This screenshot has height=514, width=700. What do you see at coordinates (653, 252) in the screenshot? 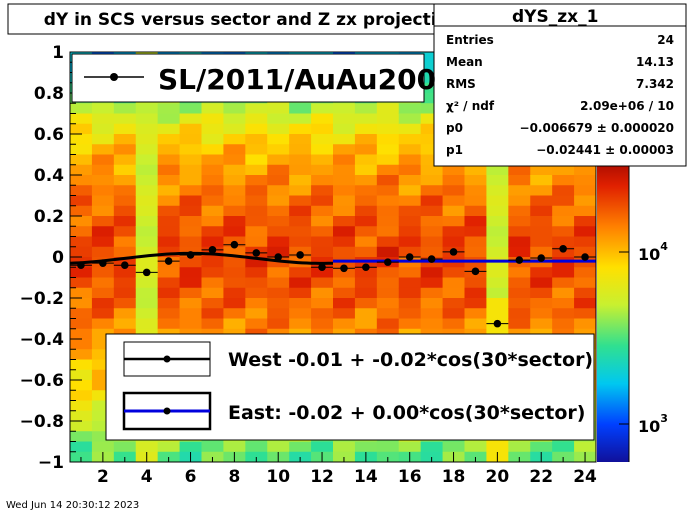
I see `z-tick-label: 104` at bounding box center [653, 252].